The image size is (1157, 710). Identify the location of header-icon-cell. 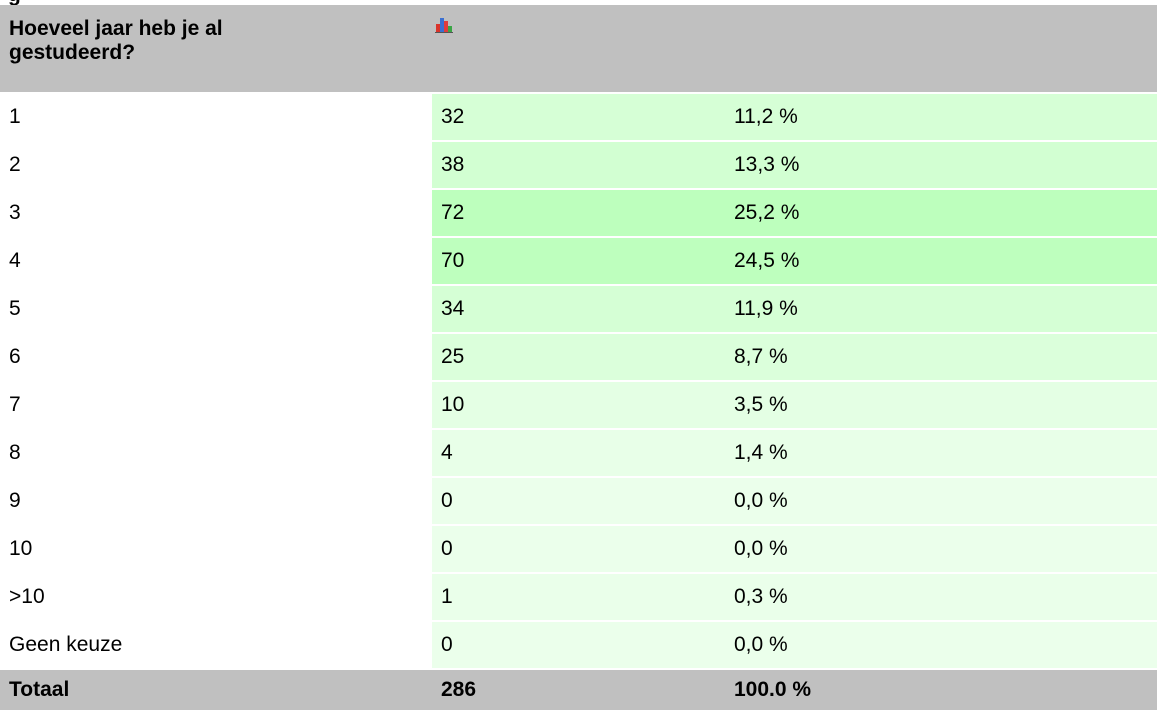
(578, 49).